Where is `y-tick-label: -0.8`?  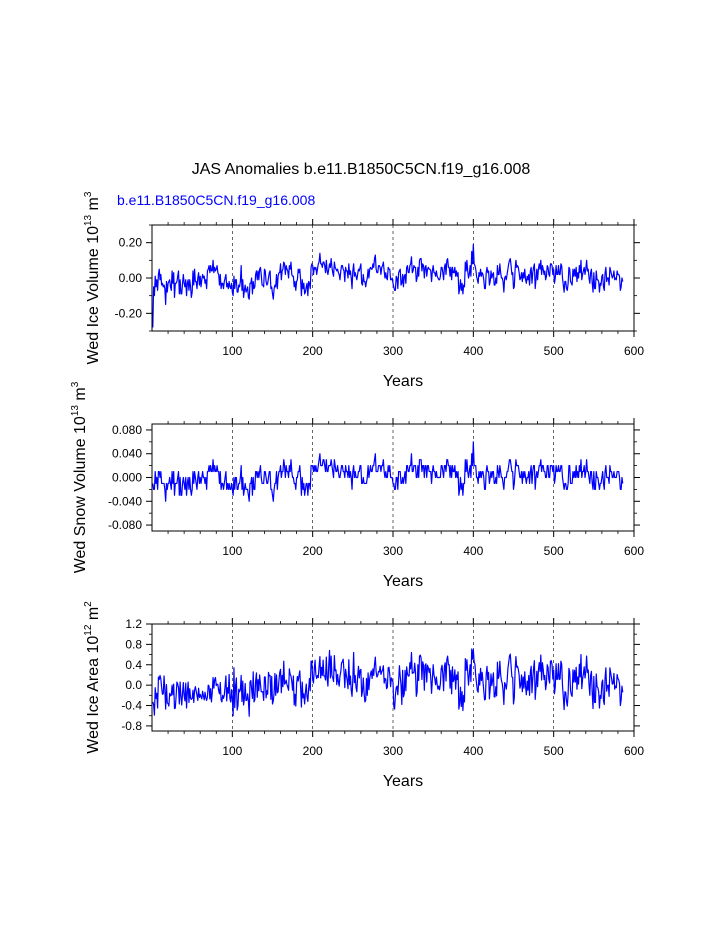
y-tick-label: -0.8 is located at coordinates (131, 726).